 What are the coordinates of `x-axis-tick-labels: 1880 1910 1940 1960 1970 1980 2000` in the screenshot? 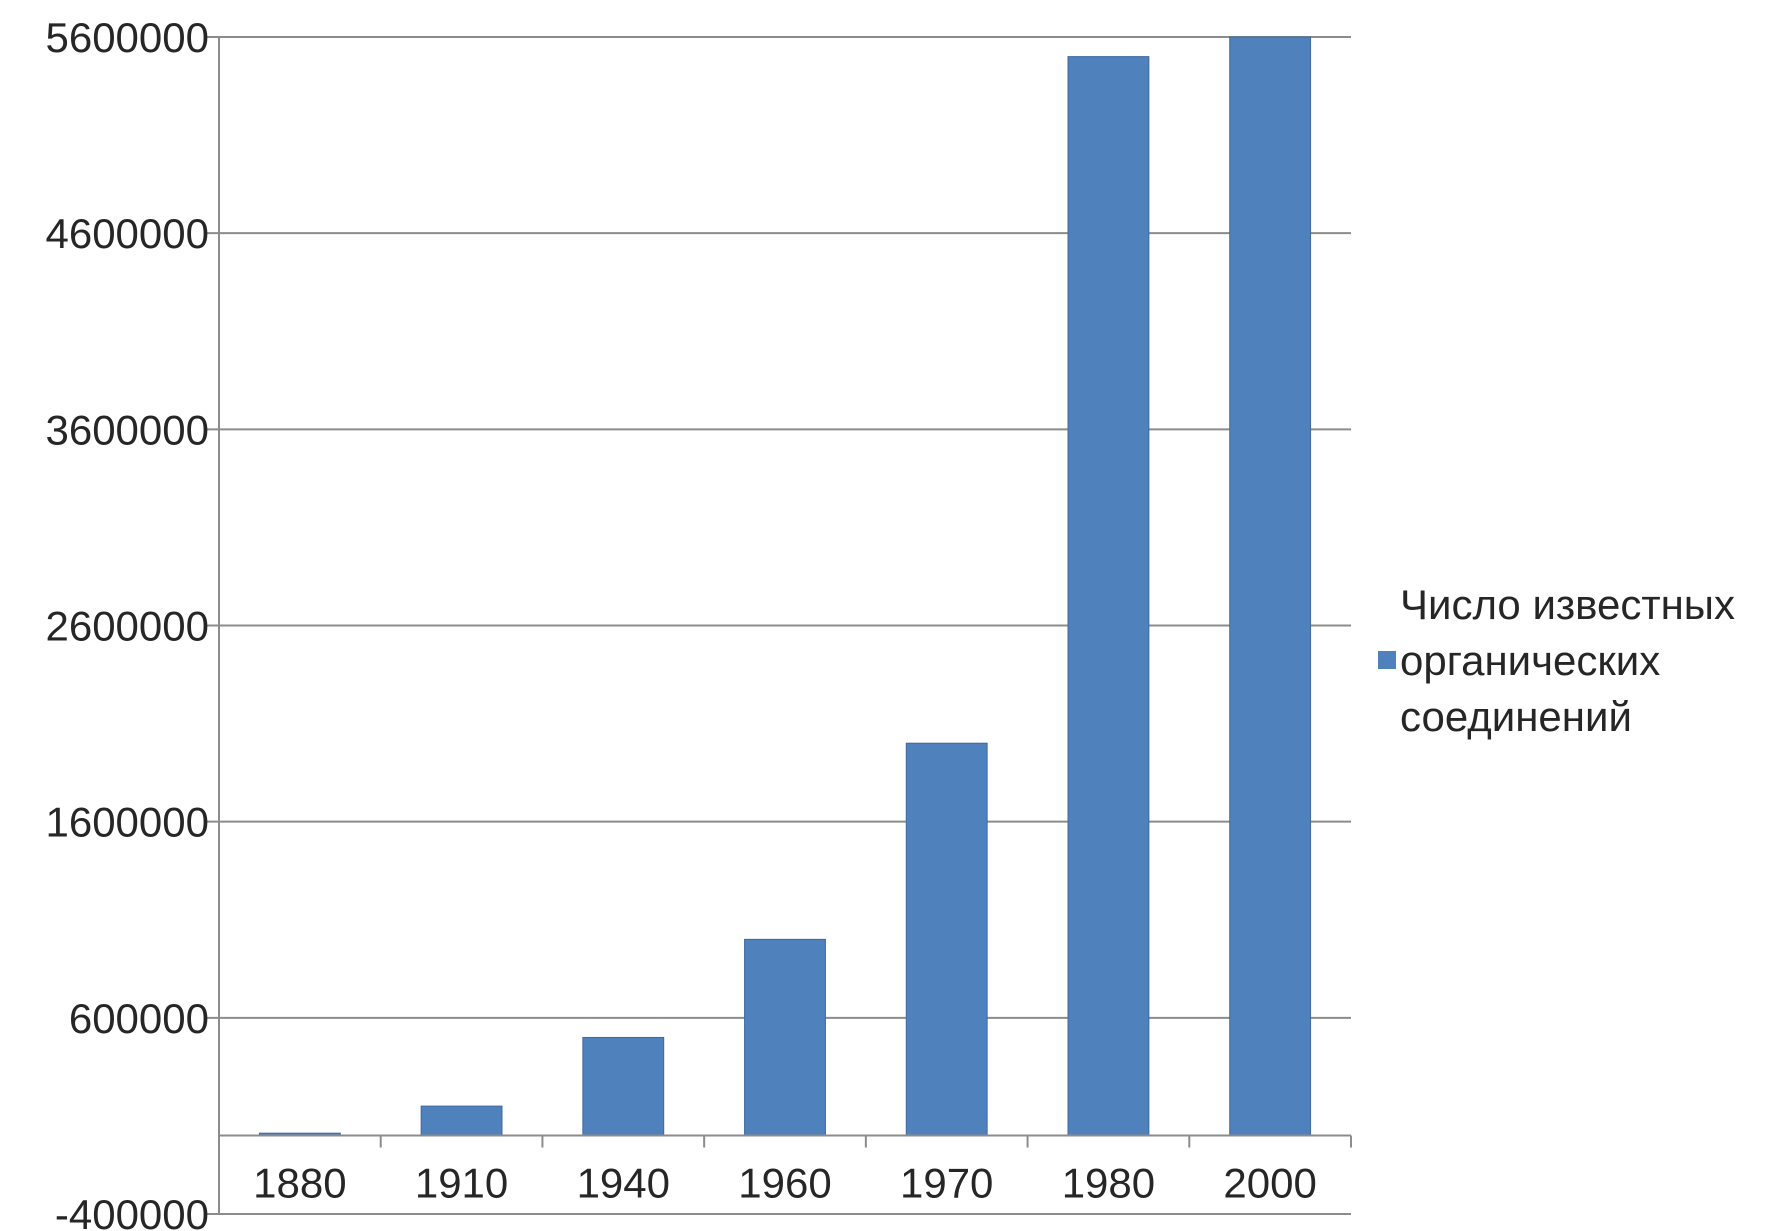 It's located at (785, 1183).